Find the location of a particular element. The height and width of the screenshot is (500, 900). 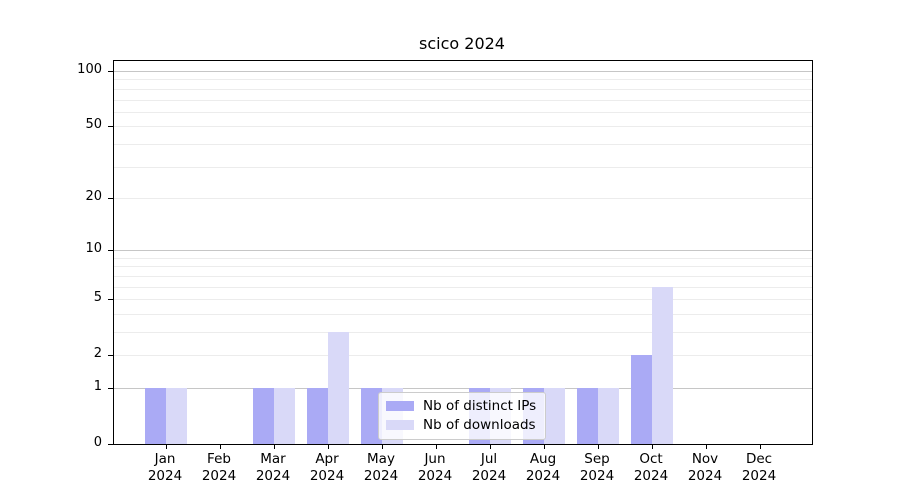

chart-title: scico 2024 is located at coordinates (462, 43).